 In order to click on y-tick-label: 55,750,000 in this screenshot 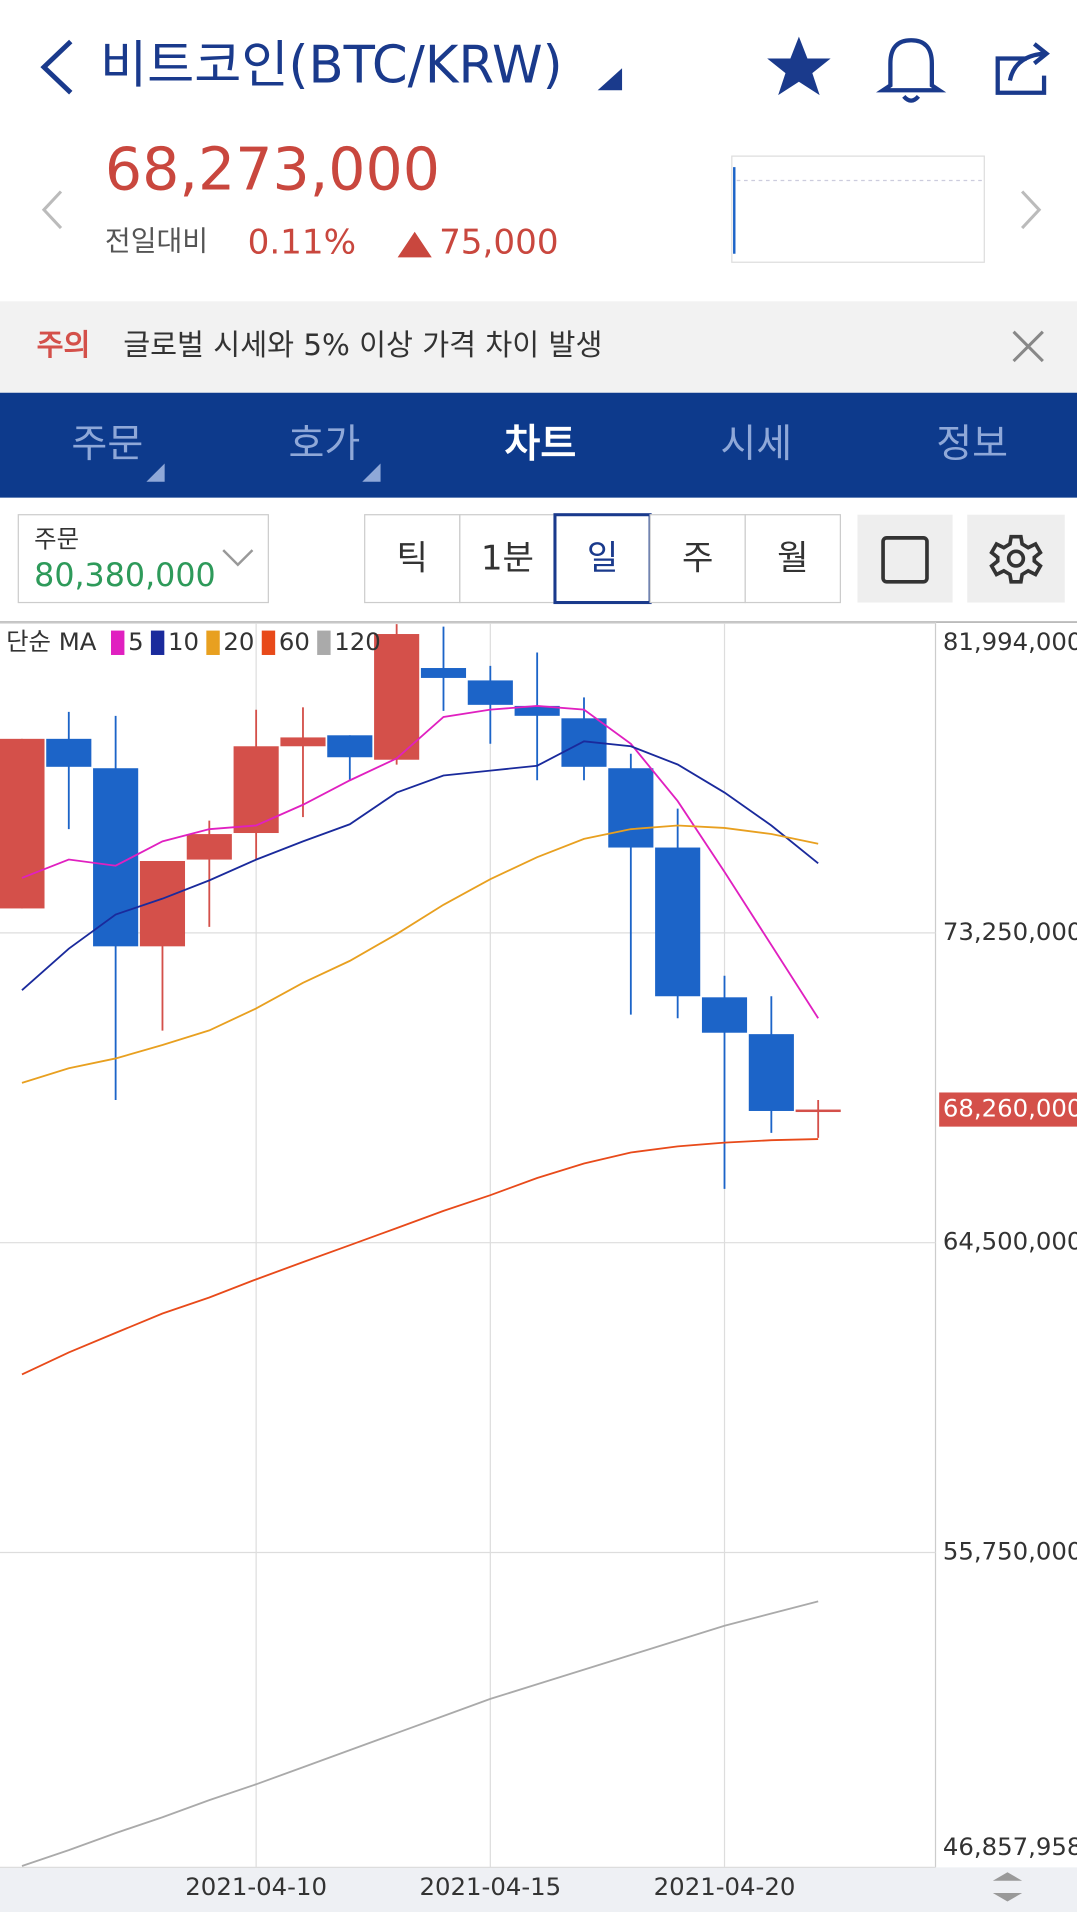, I will do `click(1010, 1551)`.